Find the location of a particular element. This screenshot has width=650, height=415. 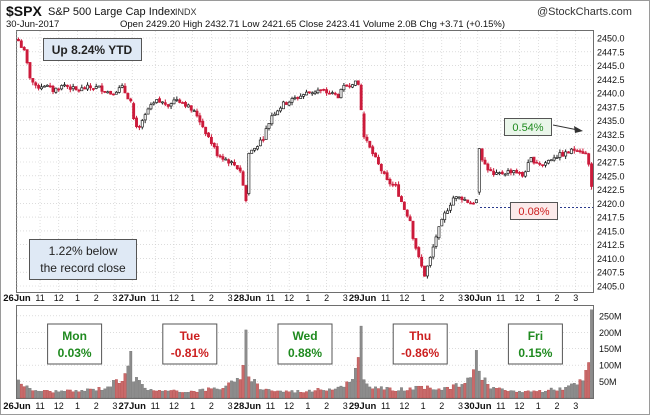

price-tick-label: 2430.0 is located at coordinates (611, 149).